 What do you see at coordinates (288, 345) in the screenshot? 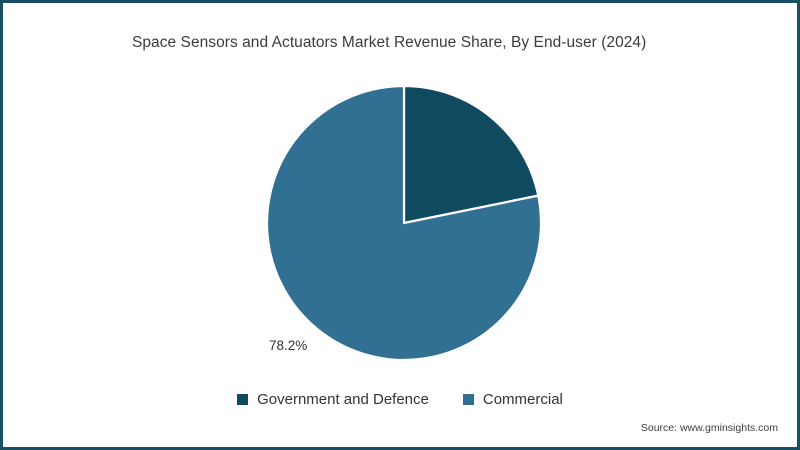
I see `pie-data-label-commercial: 78.2%` at bounding box center [288, 345].